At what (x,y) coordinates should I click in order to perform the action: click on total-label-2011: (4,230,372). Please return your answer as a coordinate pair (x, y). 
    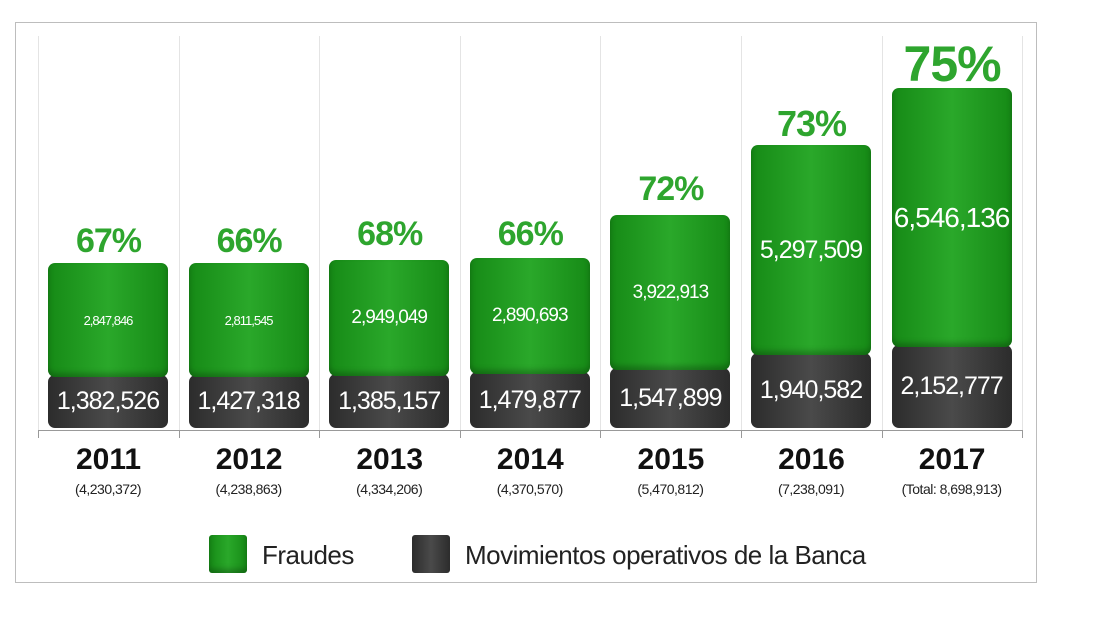
    Looking at the image, I should click on (108, 489).